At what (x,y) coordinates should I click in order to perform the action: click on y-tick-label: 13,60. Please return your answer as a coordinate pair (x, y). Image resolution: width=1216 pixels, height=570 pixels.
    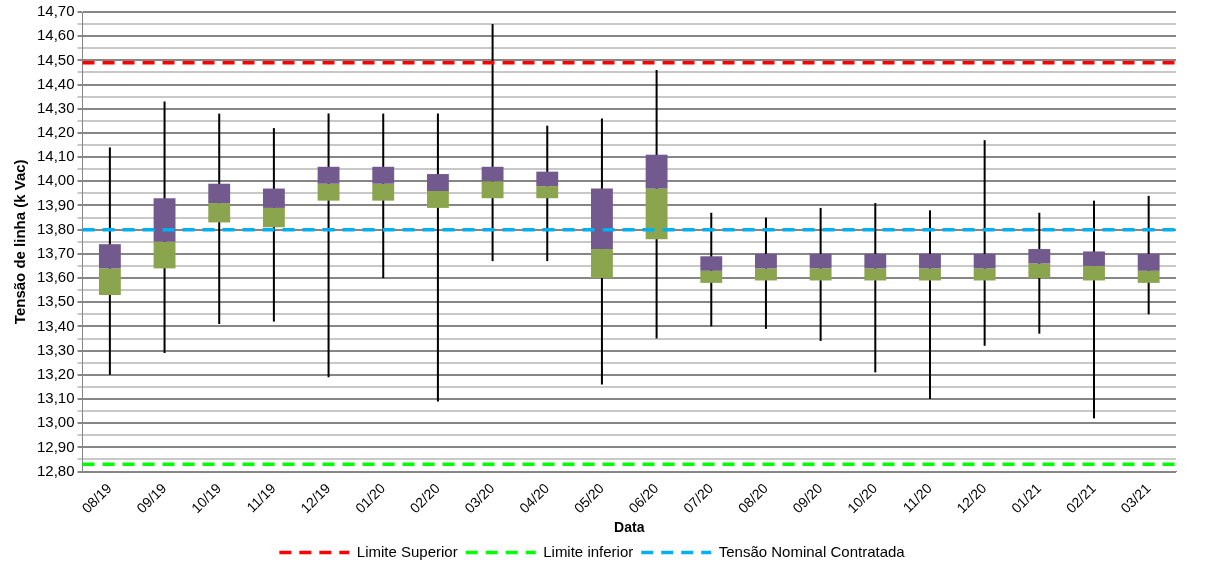
    Looking at the image, I should click on (55, 277).